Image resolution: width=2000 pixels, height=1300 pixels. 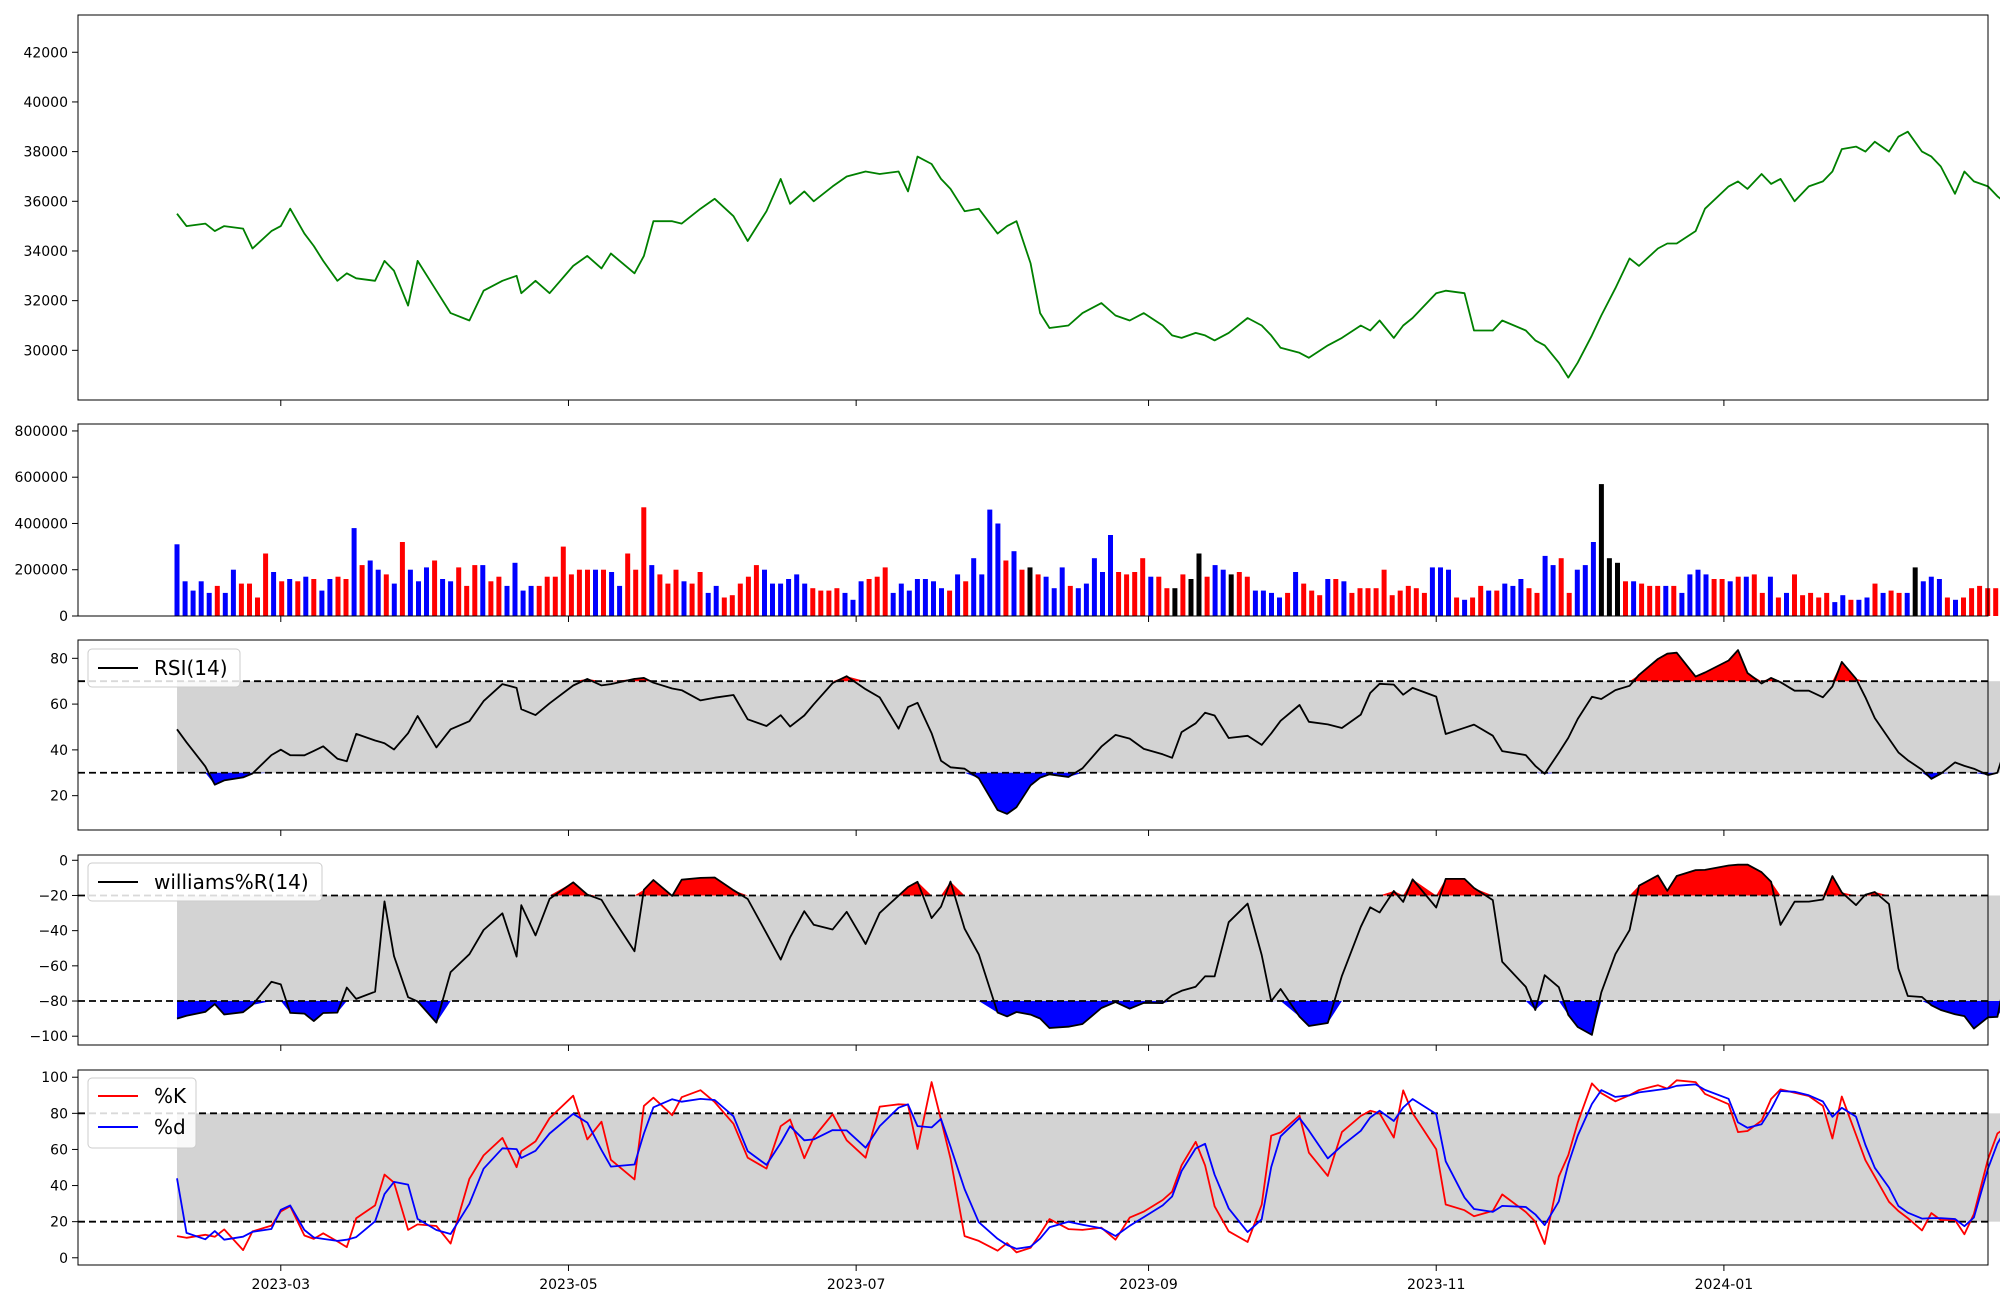 I want to click on rsi-legend-box, so click(x=164, y=668).